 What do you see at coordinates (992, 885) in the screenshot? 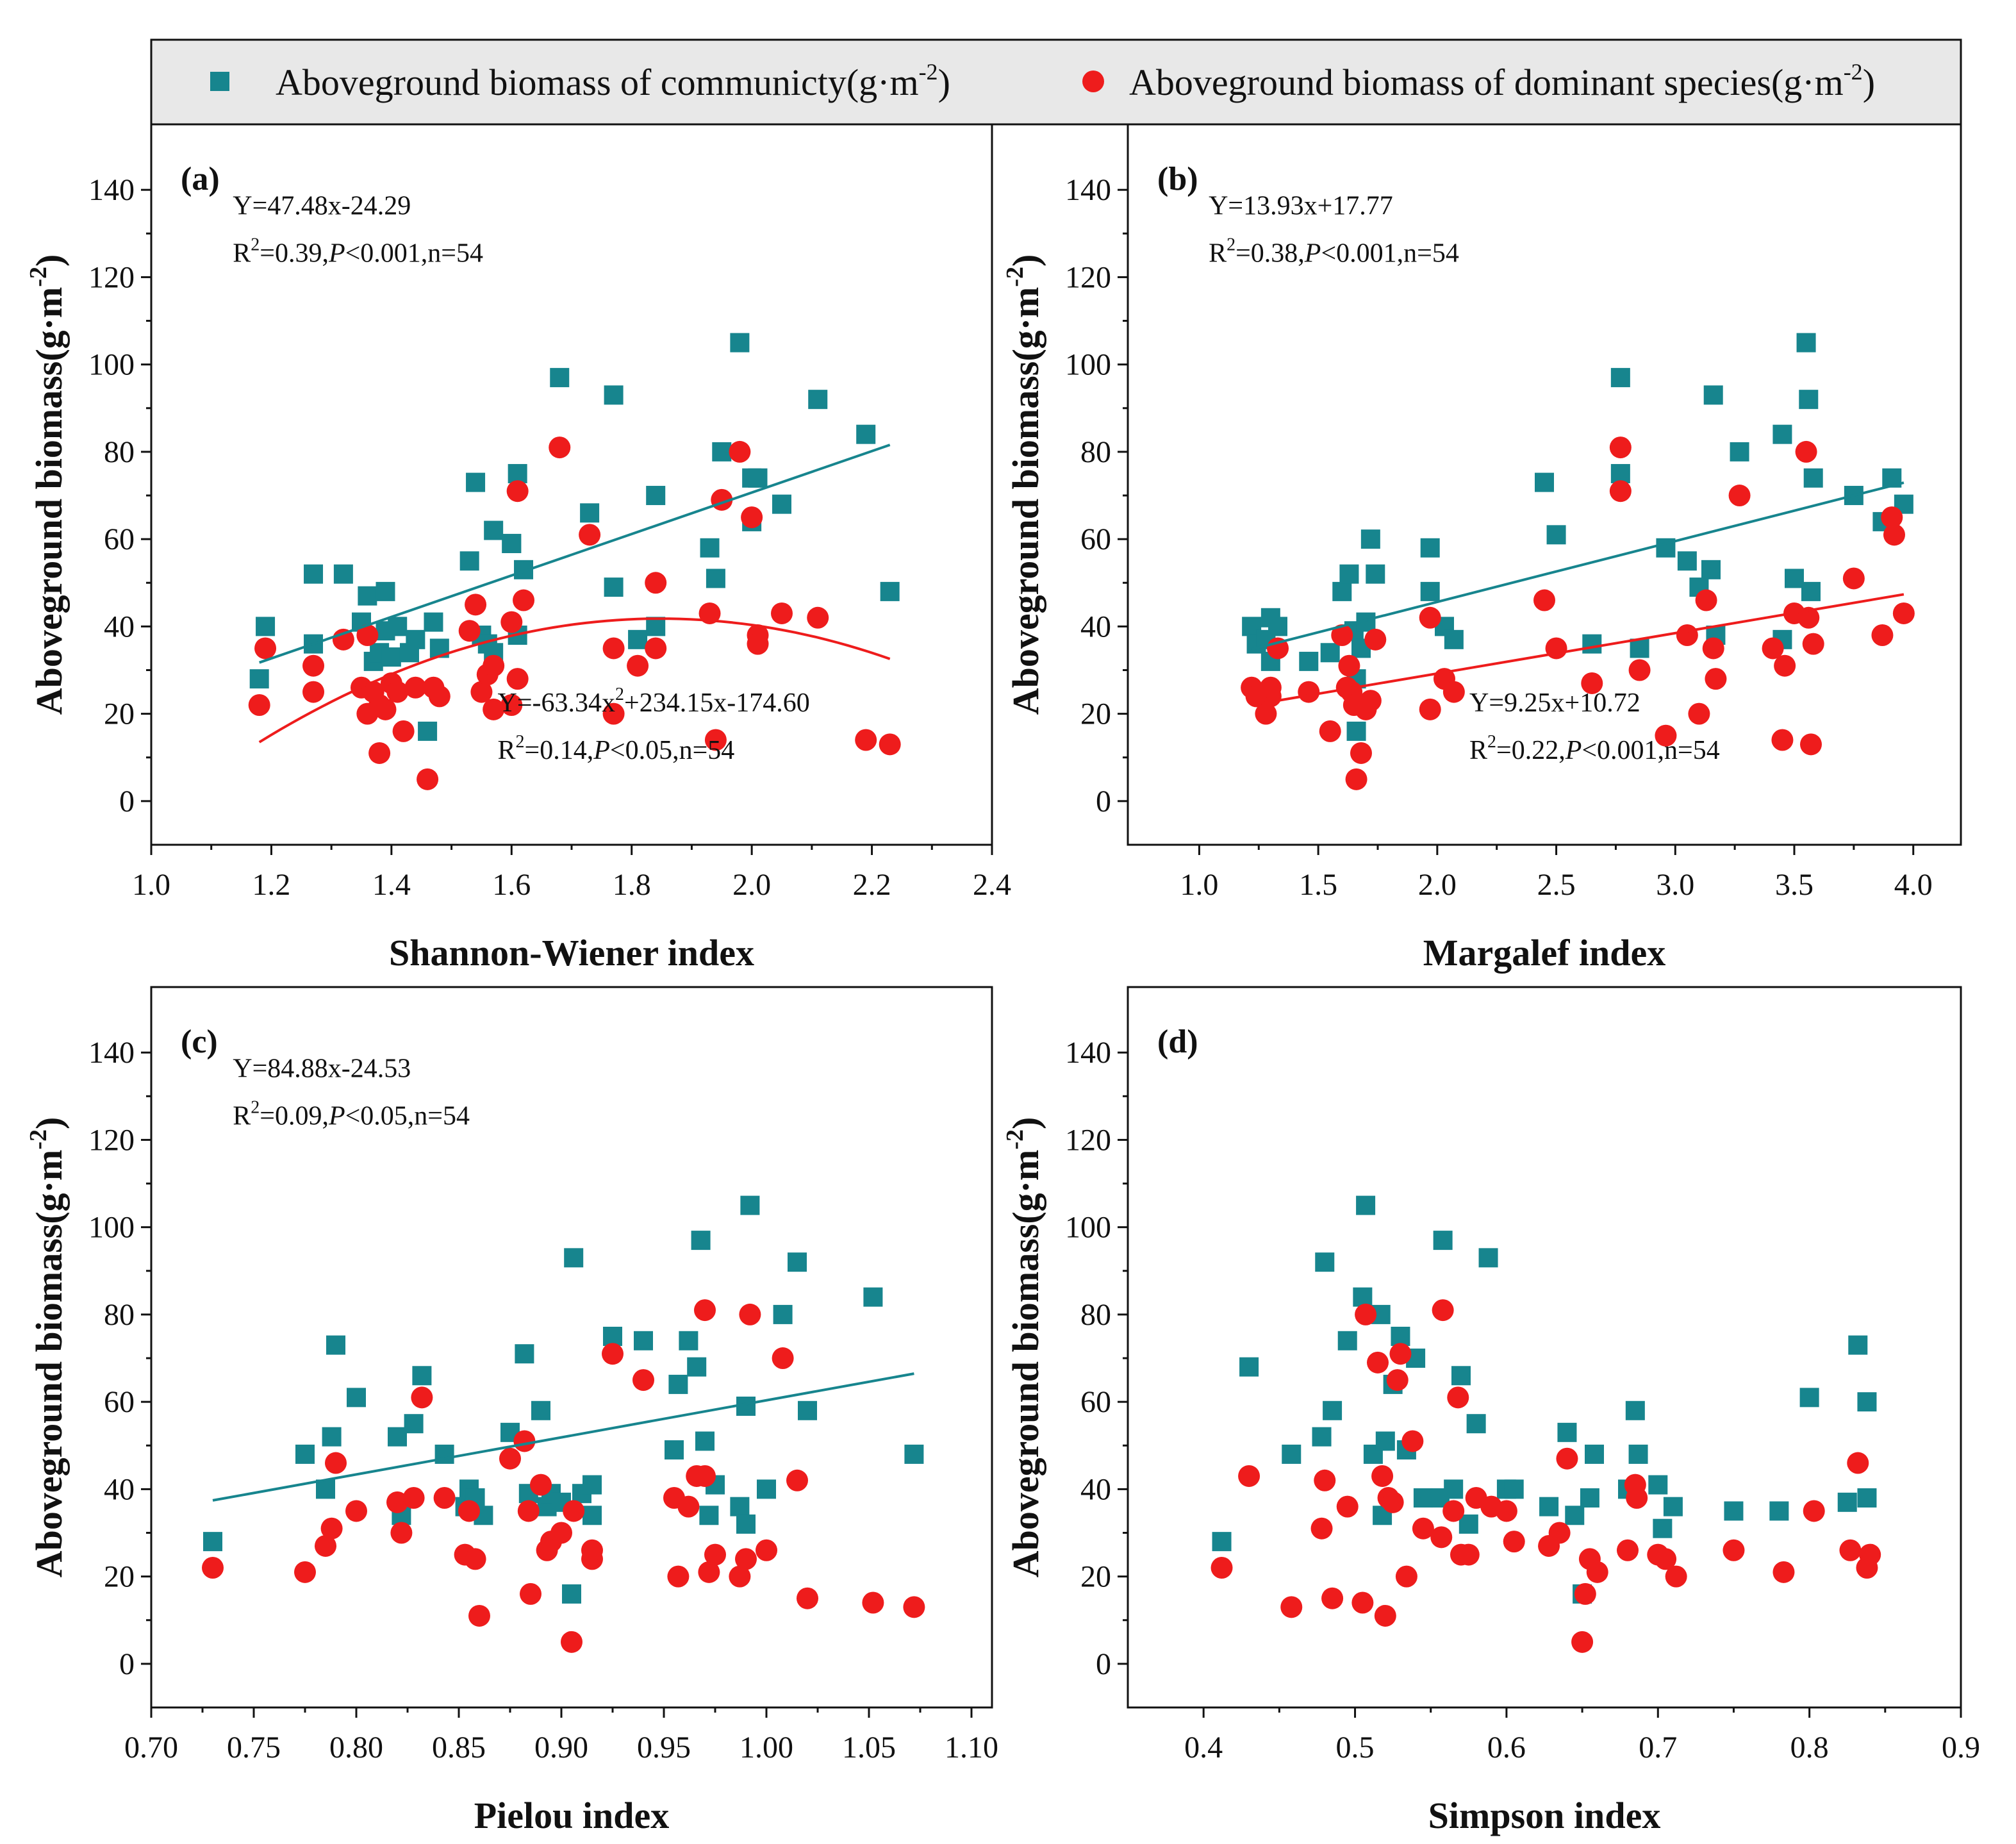
I see `x-tick-label: 2.4` at bounding box center [992, 885].